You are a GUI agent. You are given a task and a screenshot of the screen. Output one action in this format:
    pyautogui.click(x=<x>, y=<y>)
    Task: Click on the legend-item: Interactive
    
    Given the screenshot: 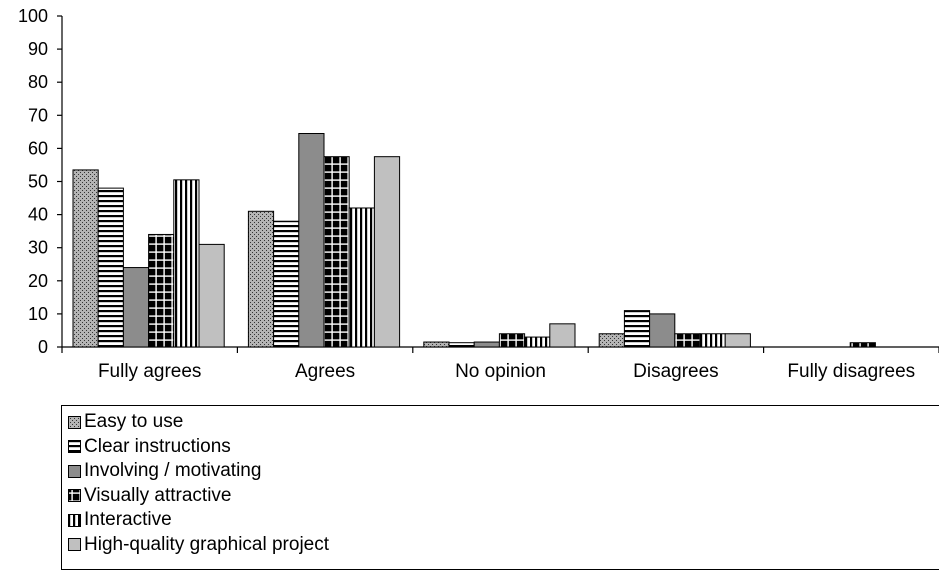 What is the action you would take?
    pyautogui.click(x=120, y=520)
    